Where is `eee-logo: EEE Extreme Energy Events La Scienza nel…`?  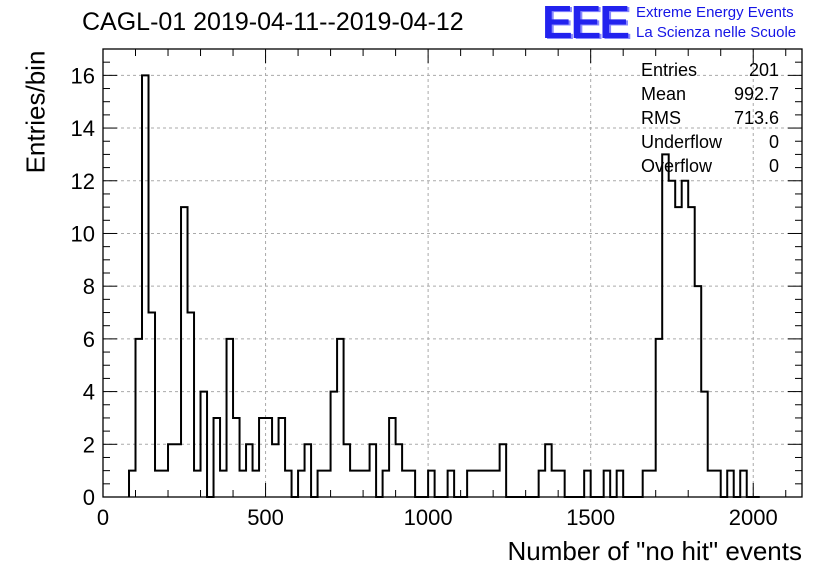 eee-logo: EEE Extreme Energy Events La Scienza nel… is located at coordinates (669, 24).